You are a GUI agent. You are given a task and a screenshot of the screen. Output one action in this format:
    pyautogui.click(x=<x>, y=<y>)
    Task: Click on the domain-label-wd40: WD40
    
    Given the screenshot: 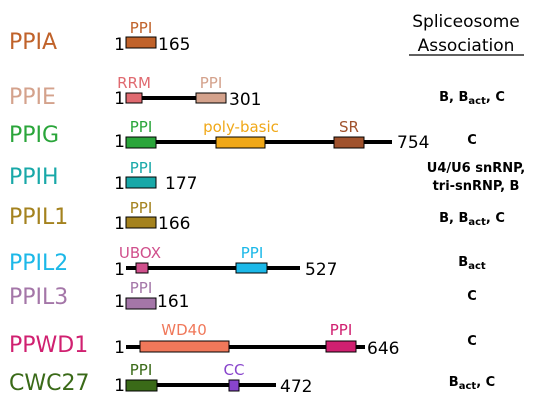 What is the action you would take?
    pyautogui.click(x=183, y=330)
    